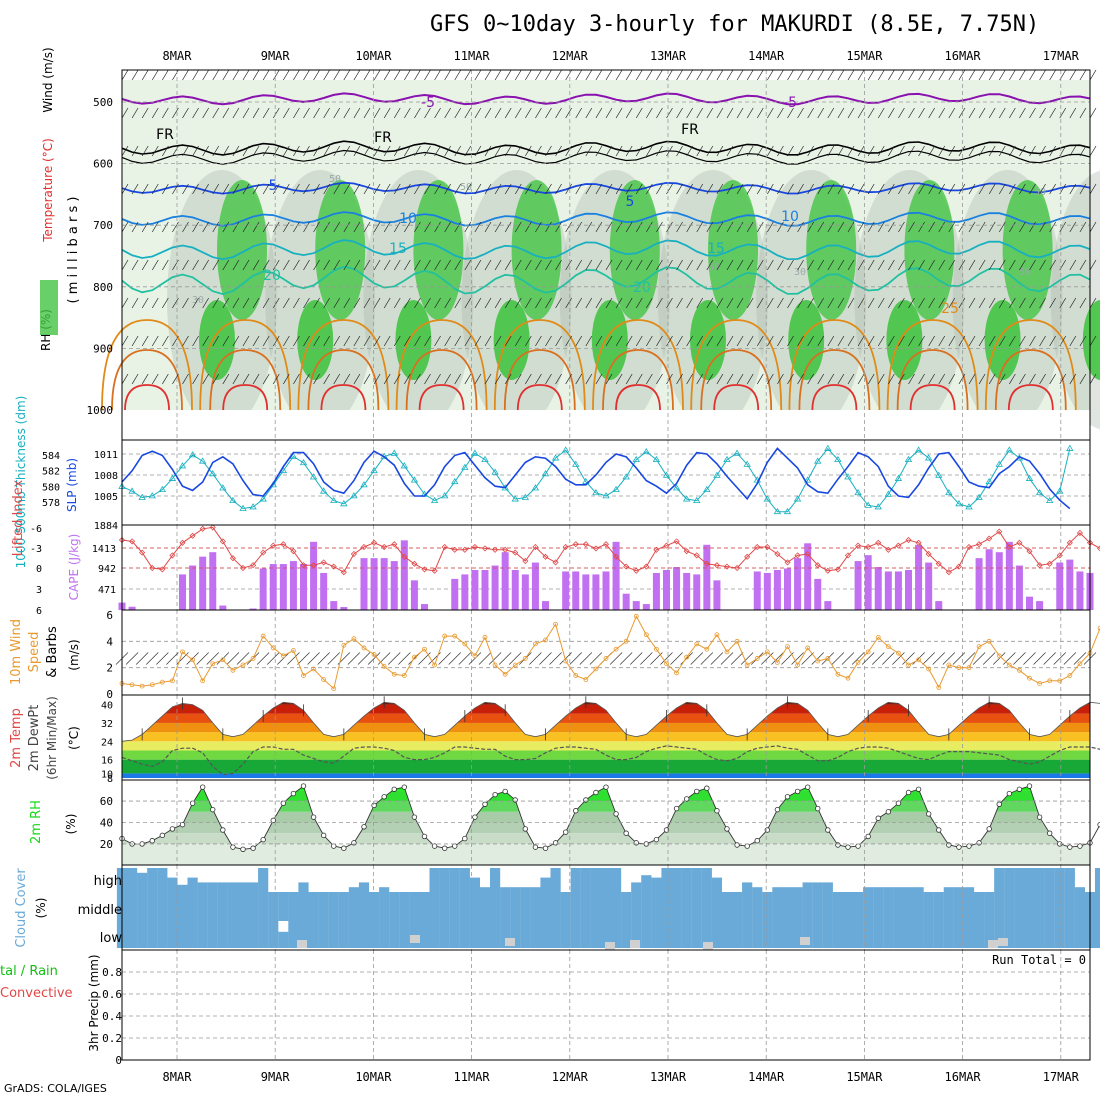 Image resolution: width=1100 pixels, height=1100 pixels. I want to click on li-tick: 3, so click(39, 590).